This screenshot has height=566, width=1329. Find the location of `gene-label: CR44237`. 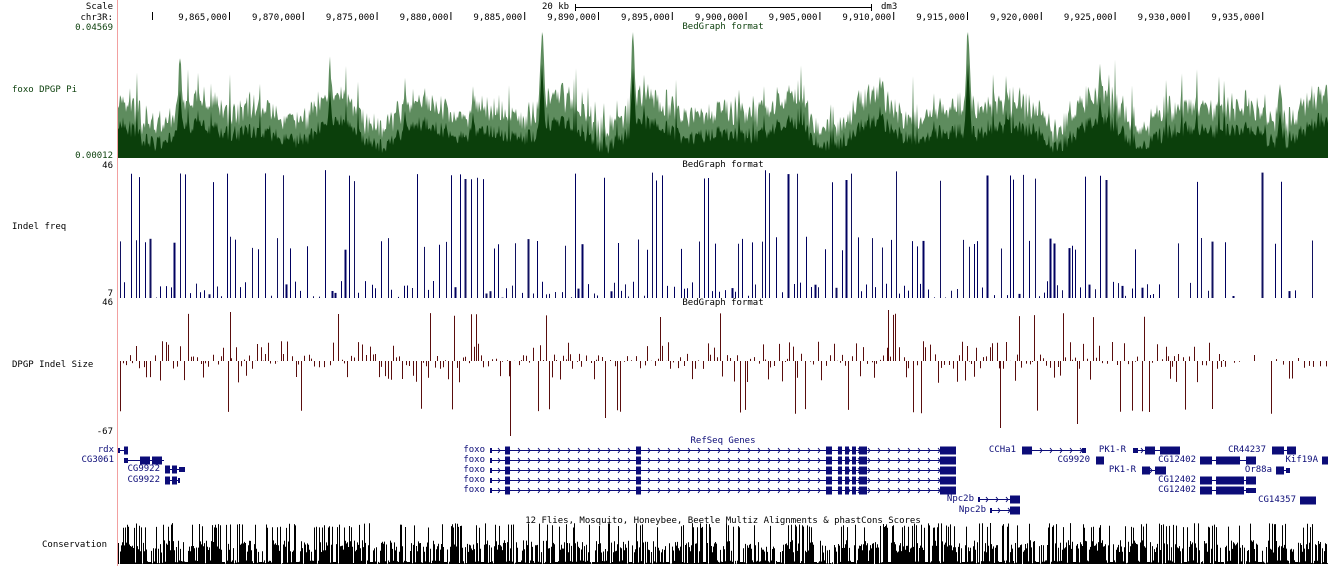

gene-label: CR44237 is located at coordinates (1247, 450).